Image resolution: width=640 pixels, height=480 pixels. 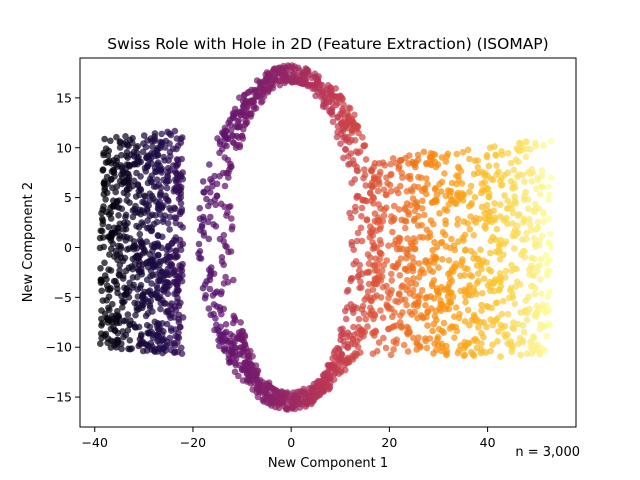 I want to click on y-tick-label: 15, so click(x=64, y=97).